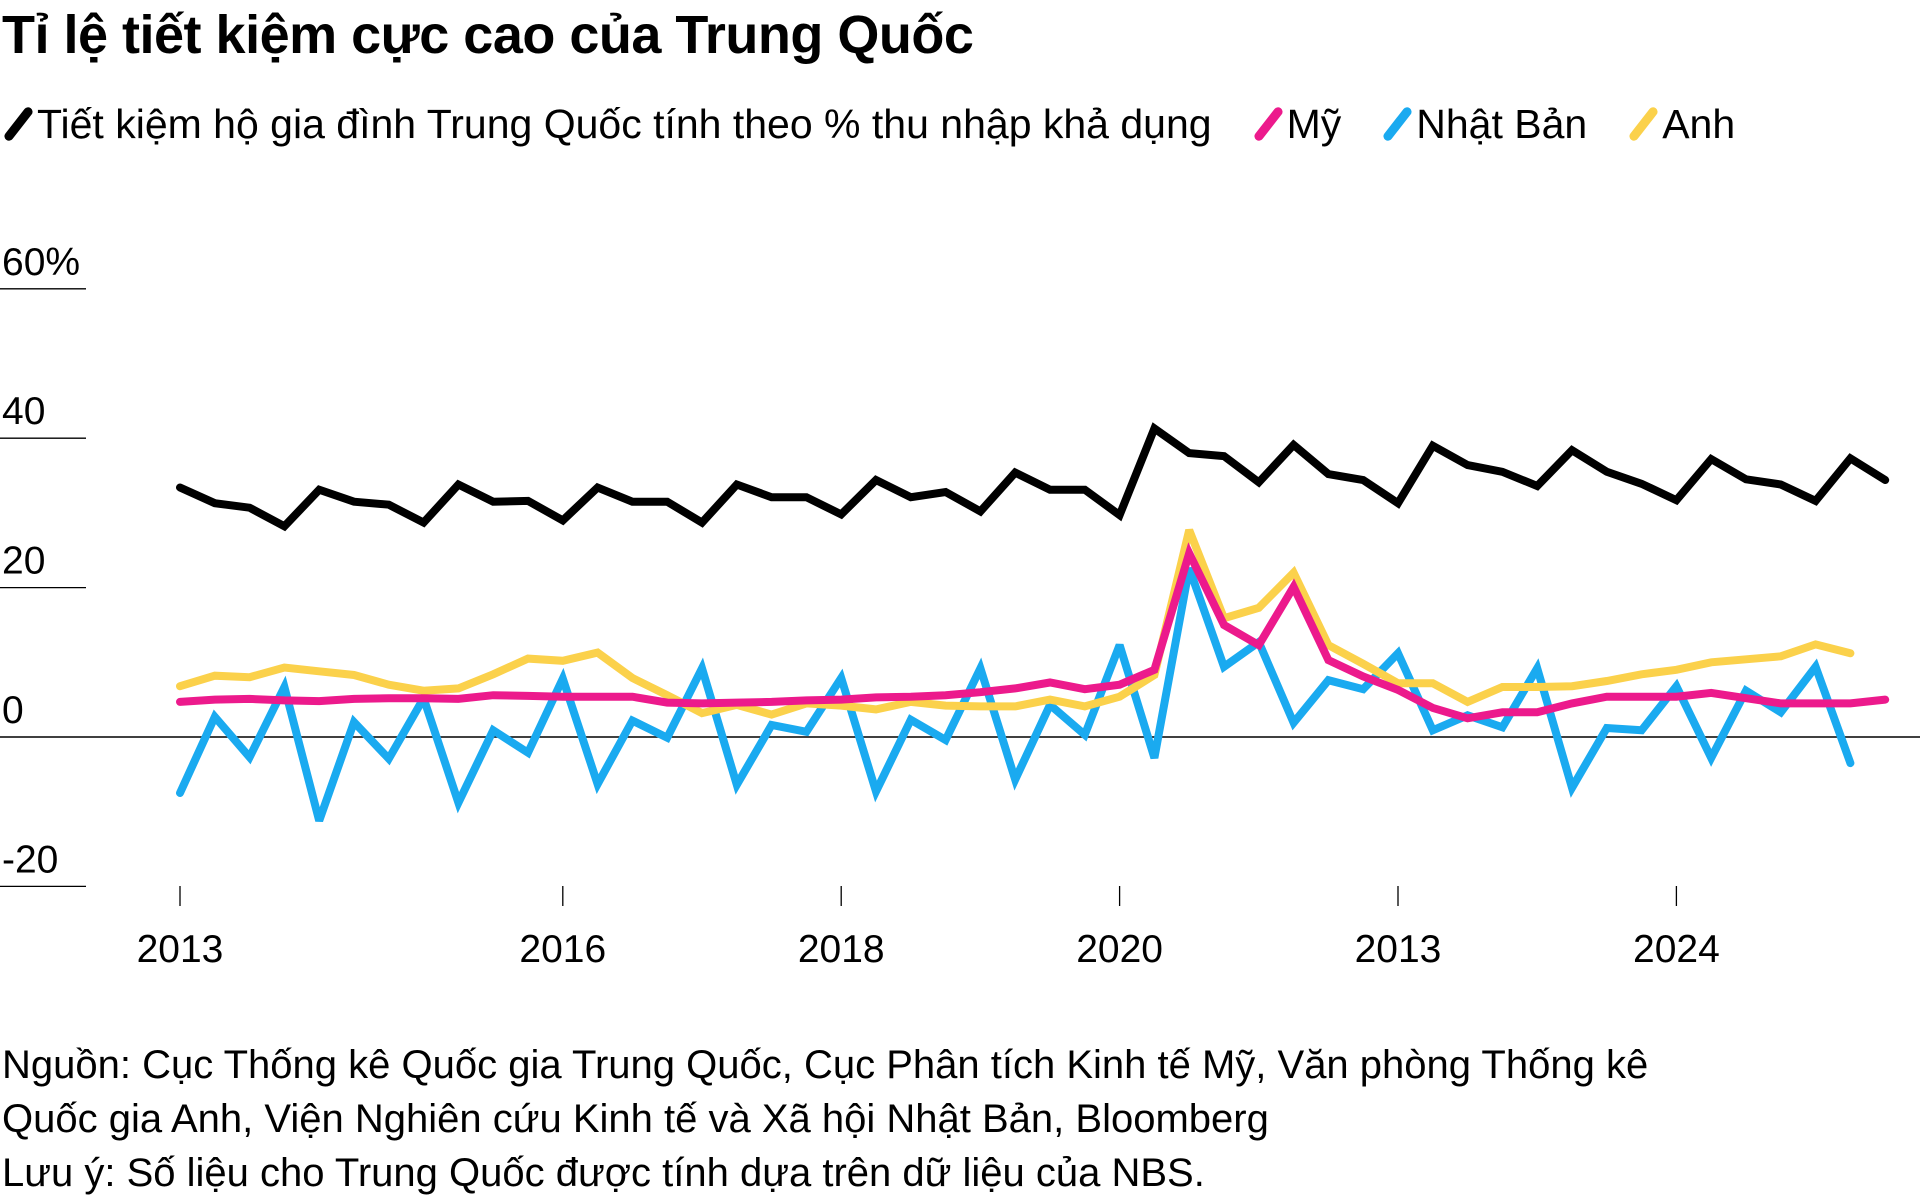 This screenshot has width=1920, height=1204. I want to click on x-tick-label: 2018, so click(841, 949).